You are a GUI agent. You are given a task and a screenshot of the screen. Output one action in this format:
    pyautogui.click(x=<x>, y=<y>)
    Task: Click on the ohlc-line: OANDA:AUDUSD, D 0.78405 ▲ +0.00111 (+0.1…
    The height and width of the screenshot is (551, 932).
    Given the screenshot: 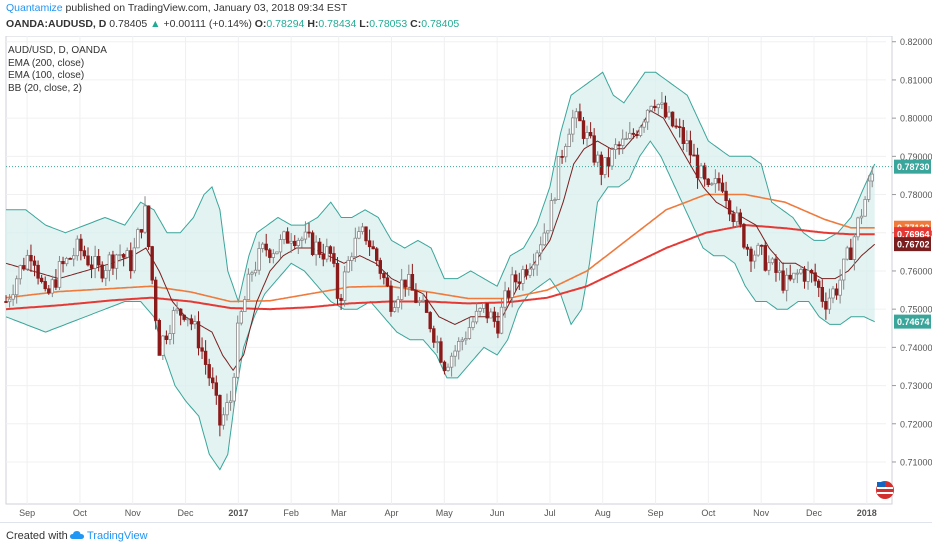 What is the action you would take?
    pyautogui.click(x=232, y=24)
    